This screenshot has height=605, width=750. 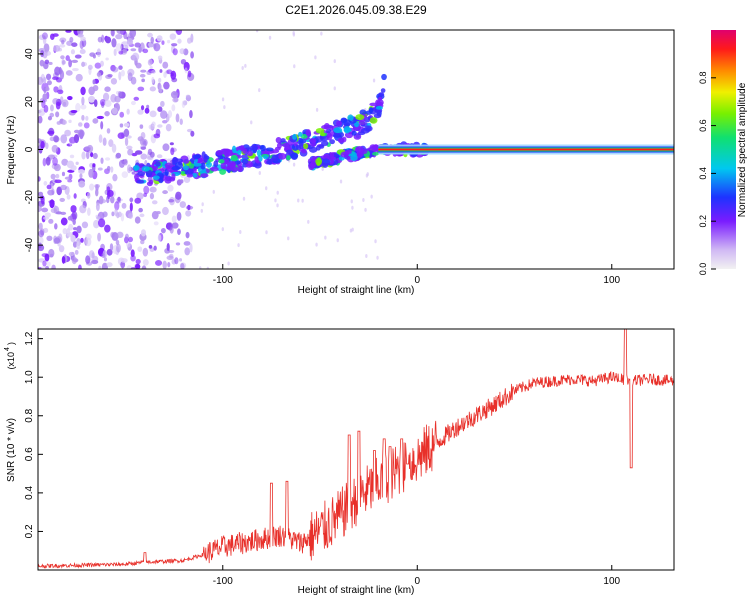 What do you see at coordinates (29, 54) in the screenshot?
I see `heatmap-y-tick-label: 40` at bounding box center [29, 54].